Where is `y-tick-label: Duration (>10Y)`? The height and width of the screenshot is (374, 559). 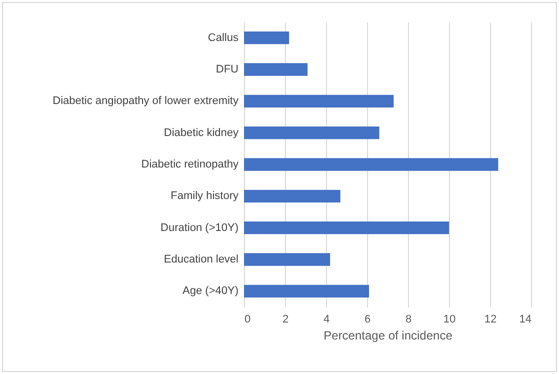 y-tick-label: Duration (>10Y) is located at coordinates (199, 228).